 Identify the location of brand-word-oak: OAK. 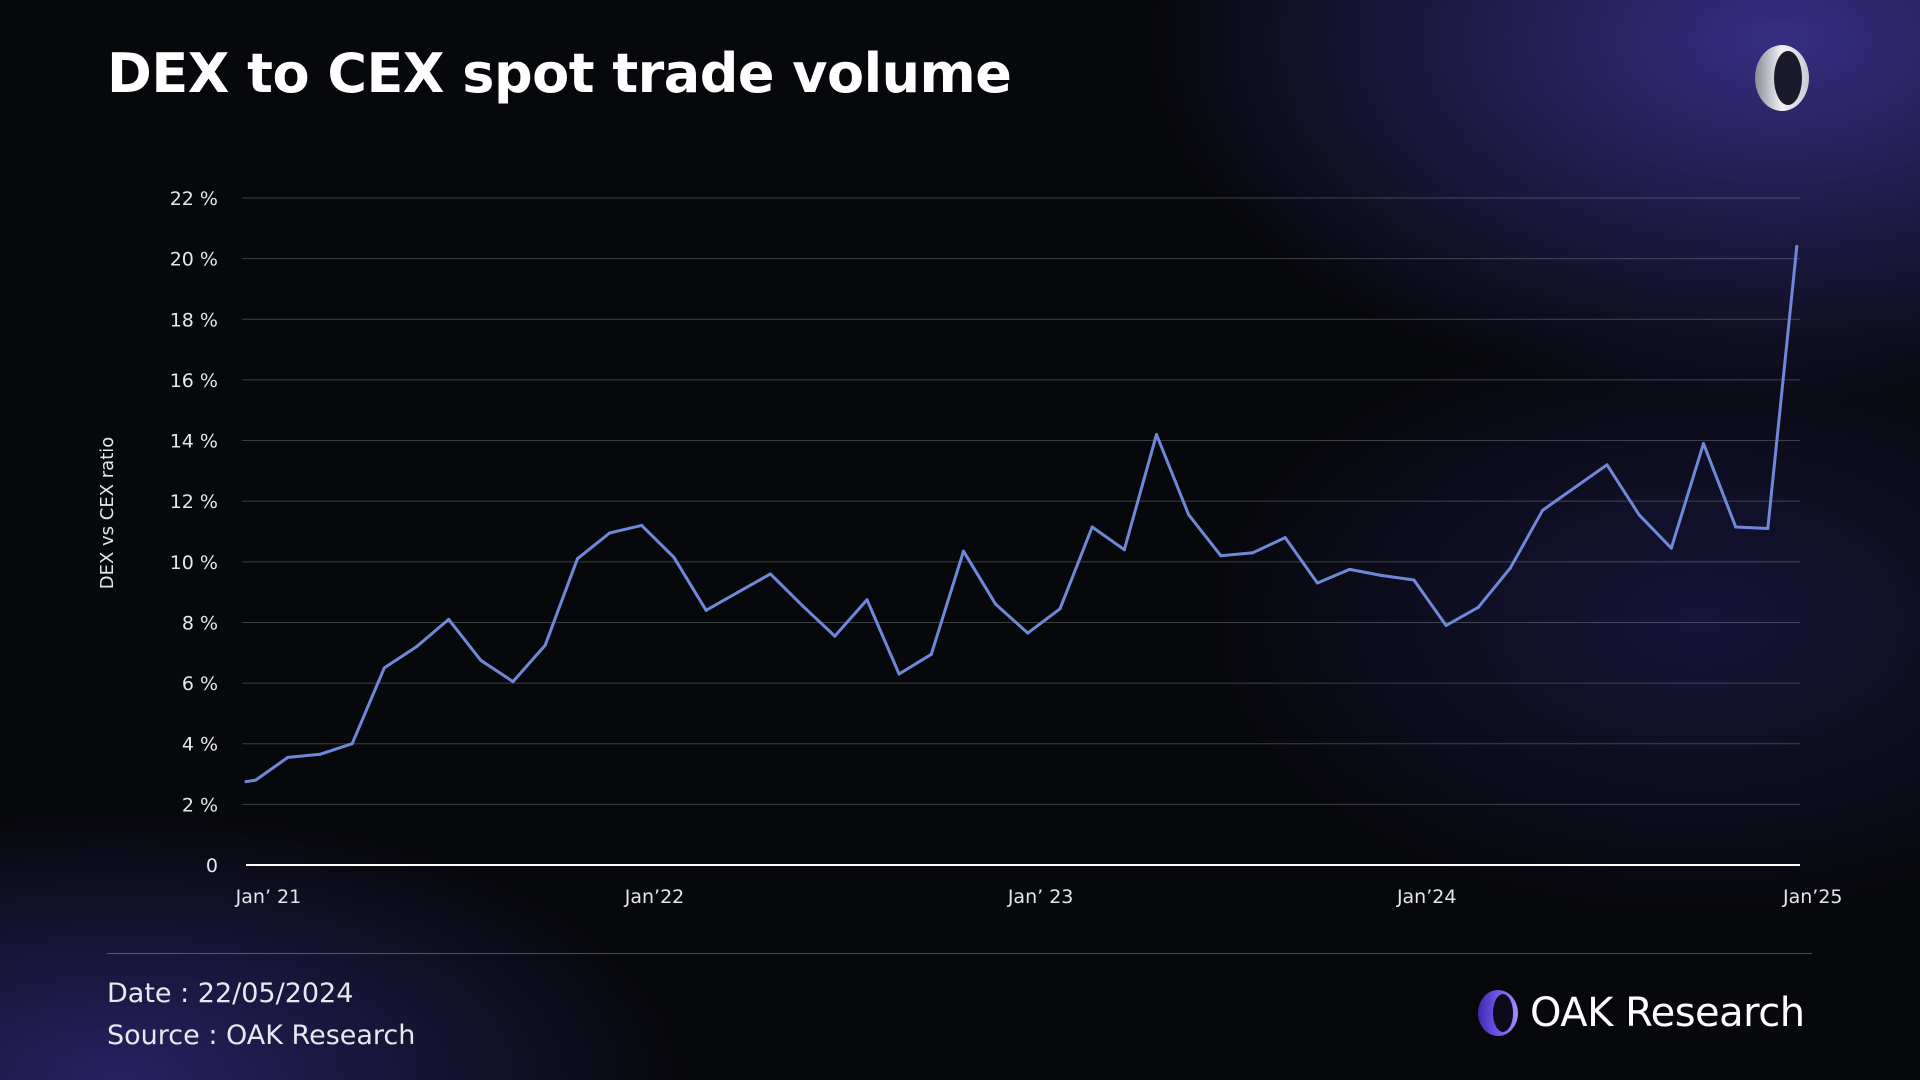
(1571, 1013).